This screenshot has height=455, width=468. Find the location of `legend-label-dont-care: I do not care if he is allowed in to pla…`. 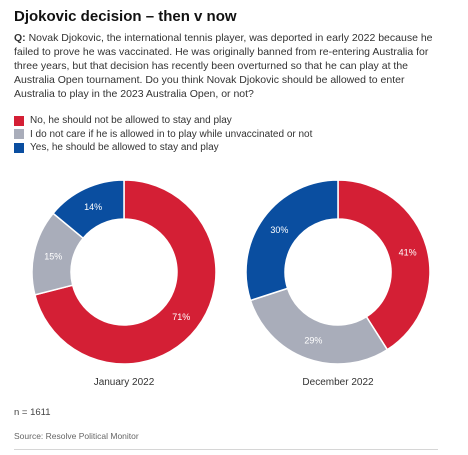

legend-label-dont-care: I do not care if he is allowed in to pla… is located at coordinates (171, 134).